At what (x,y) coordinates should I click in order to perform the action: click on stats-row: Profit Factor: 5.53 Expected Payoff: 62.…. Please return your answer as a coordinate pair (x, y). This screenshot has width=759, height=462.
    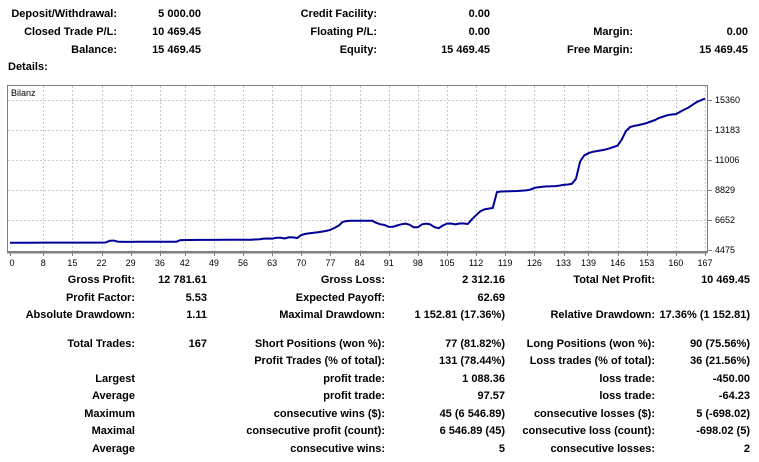
    Looking at the image, I should click on (375, 299).